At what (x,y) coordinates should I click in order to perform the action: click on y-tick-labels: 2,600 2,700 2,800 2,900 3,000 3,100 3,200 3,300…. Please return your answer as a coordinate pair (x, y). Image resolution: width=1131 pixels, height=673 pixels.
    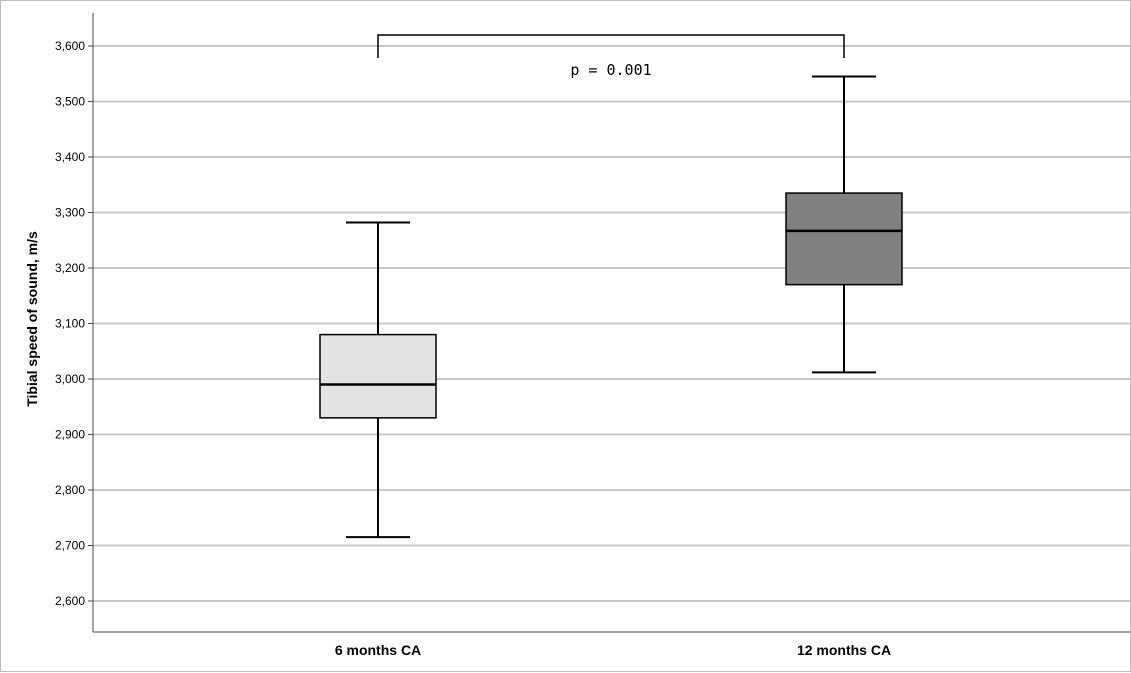
    Looking at the image, I should click on (70, 323).